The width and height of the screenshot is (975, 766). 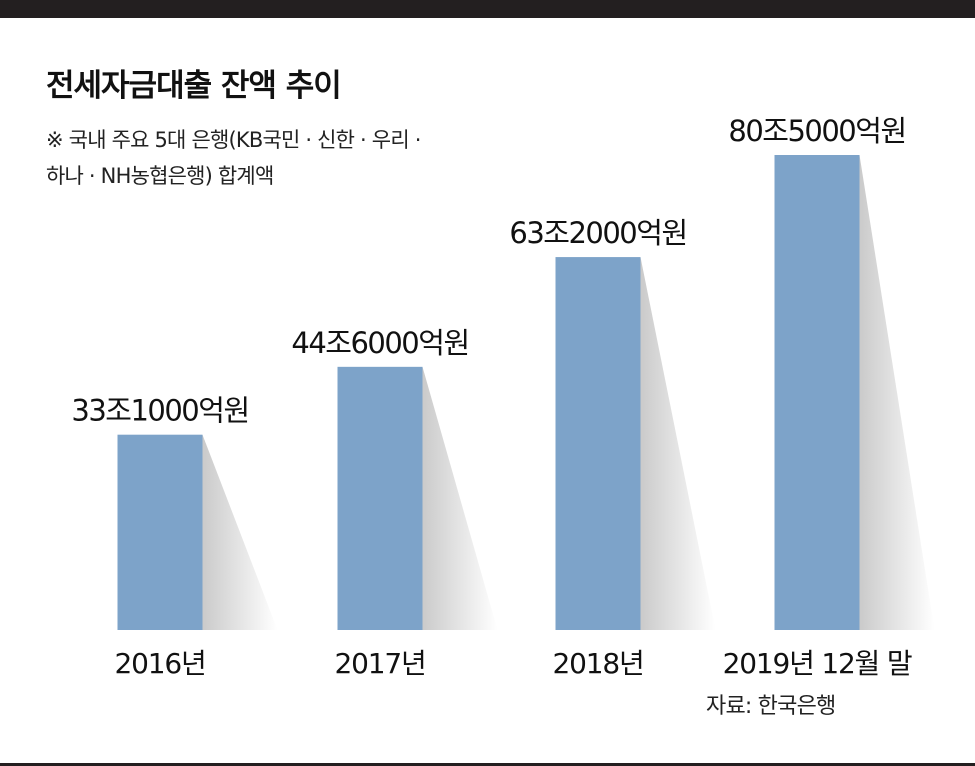 What do you see at coordinates (233, 140) in the screenshot?
I see `chart-note-line-1: ※ 국내 주요 5대 은행(KB국민 · 신한 · 우리 ·` at bounding box center [233, 140].